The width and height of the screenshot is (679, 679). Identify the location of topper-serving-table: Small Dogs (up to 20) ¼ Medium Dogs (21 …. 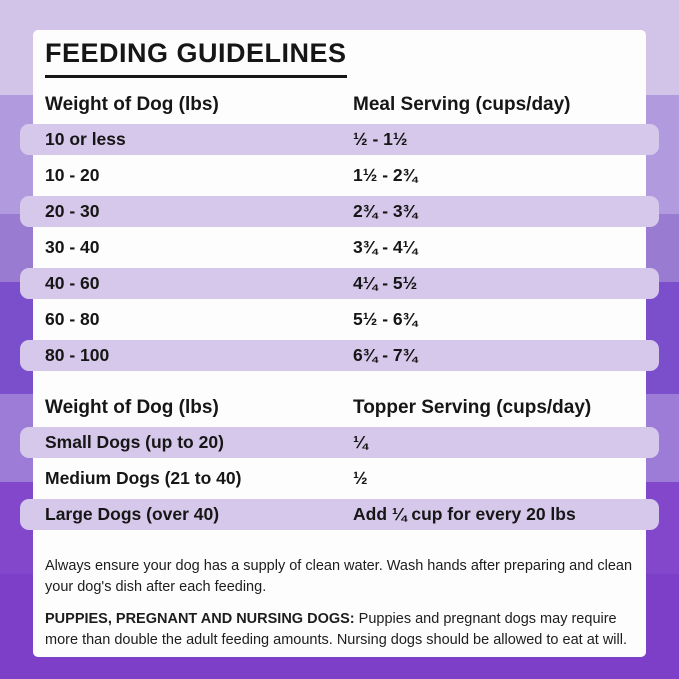
(339, 478).